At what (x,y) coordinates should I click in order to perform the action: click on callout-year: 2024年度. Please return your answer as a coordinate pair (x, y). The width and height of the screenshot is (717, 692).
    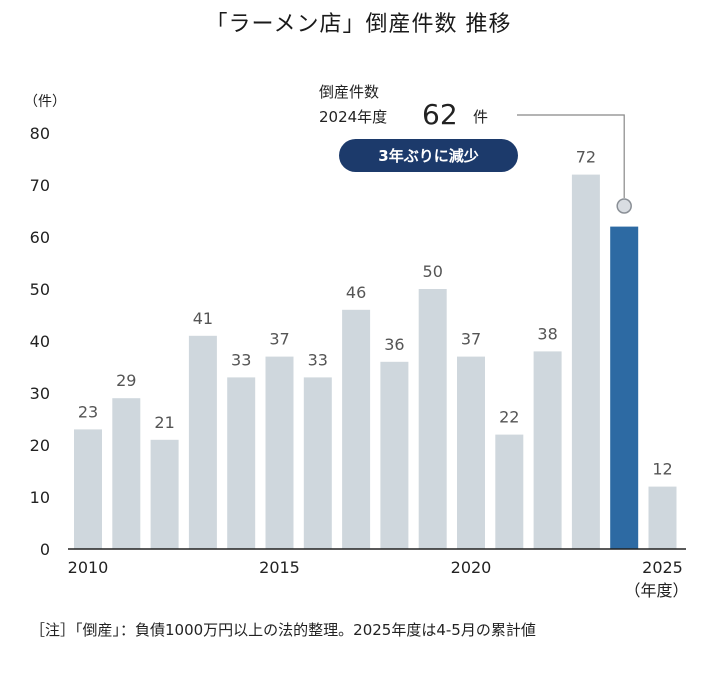
    Looking at the image, I should click on (353, 117).